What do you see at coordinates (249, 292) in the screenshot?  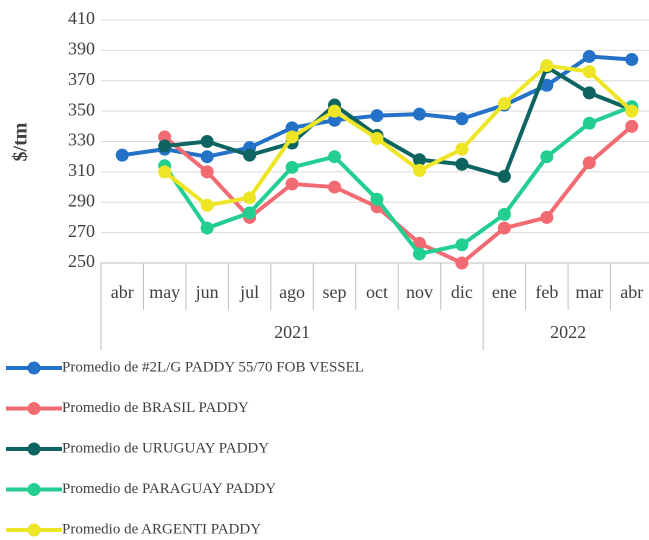 I see `x-tick-label: jul` at bounding box center [249, 292].